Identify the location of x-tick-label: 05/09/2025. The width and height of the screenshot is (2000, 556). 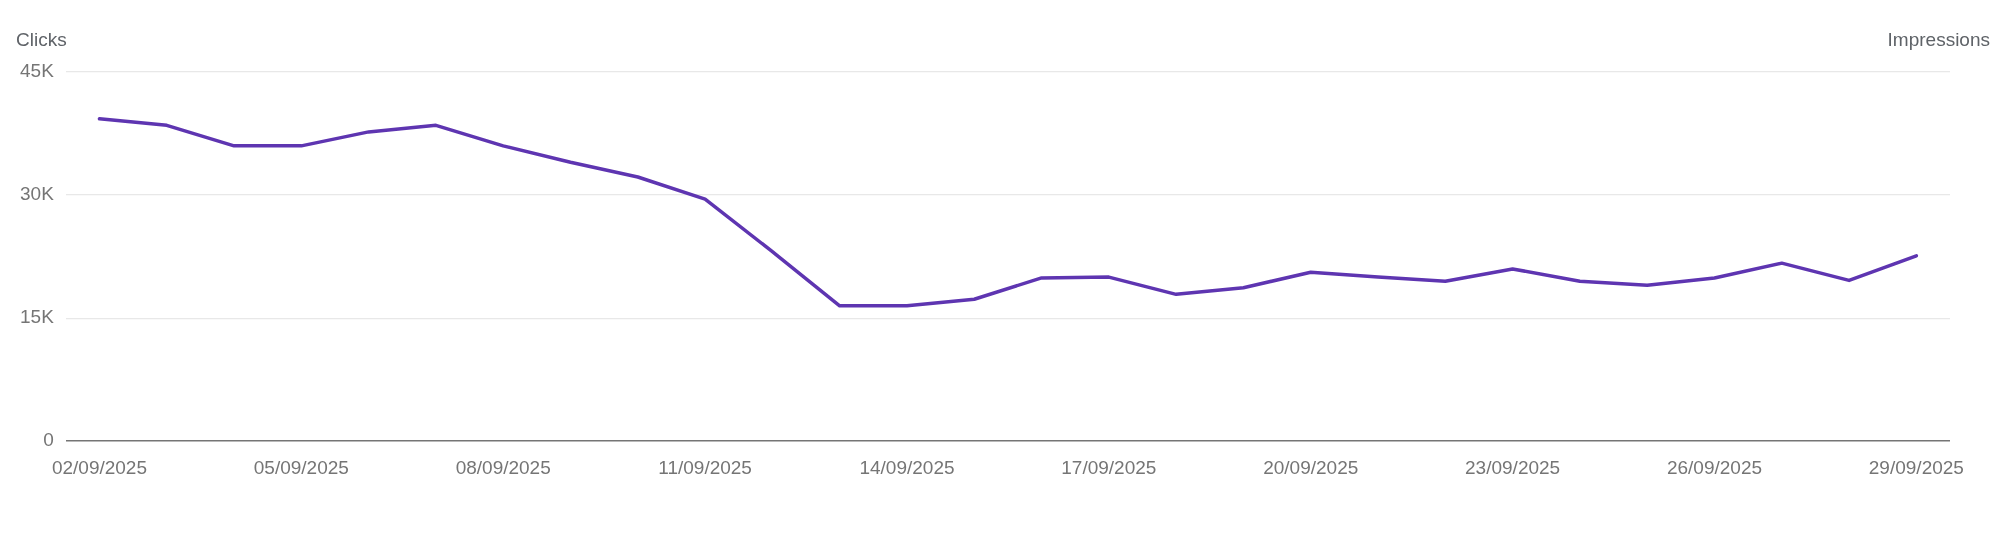
(301, 467).